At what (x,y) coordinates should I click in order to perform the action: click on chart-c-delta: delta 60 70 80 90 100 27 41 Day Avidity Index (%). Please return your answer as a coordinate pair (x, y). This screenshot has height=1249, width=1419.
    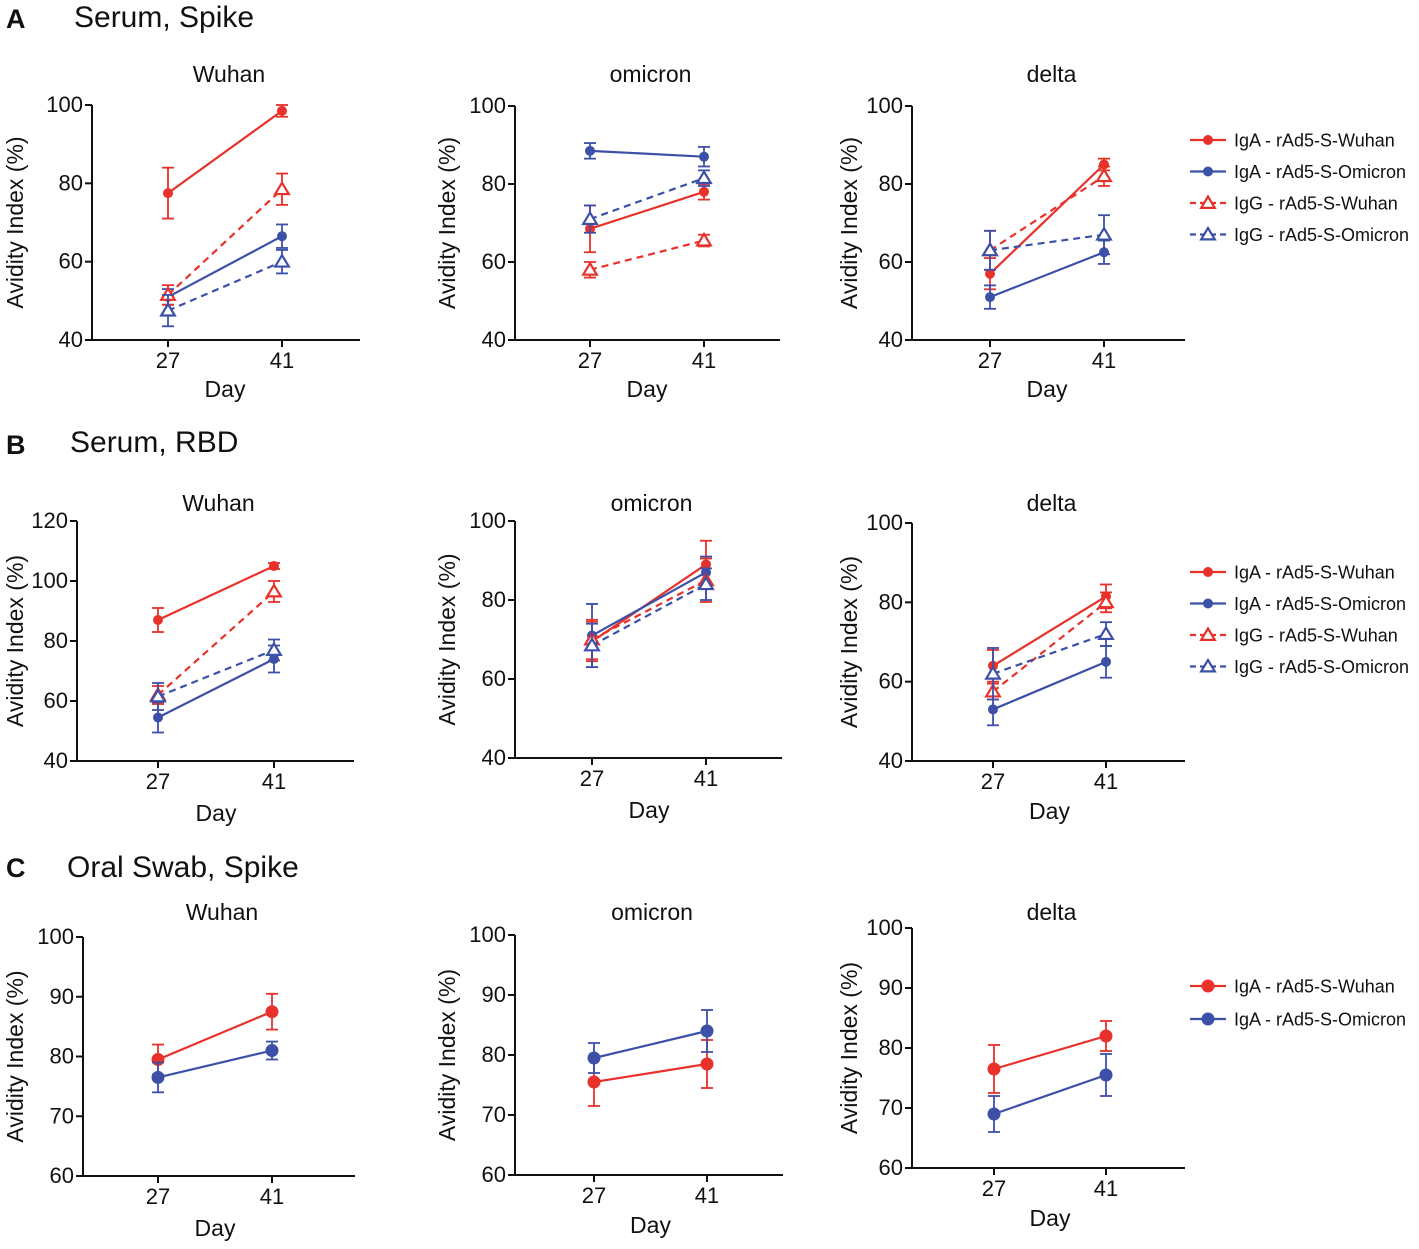
    Looking at the image, I should click on (1010, 1065).